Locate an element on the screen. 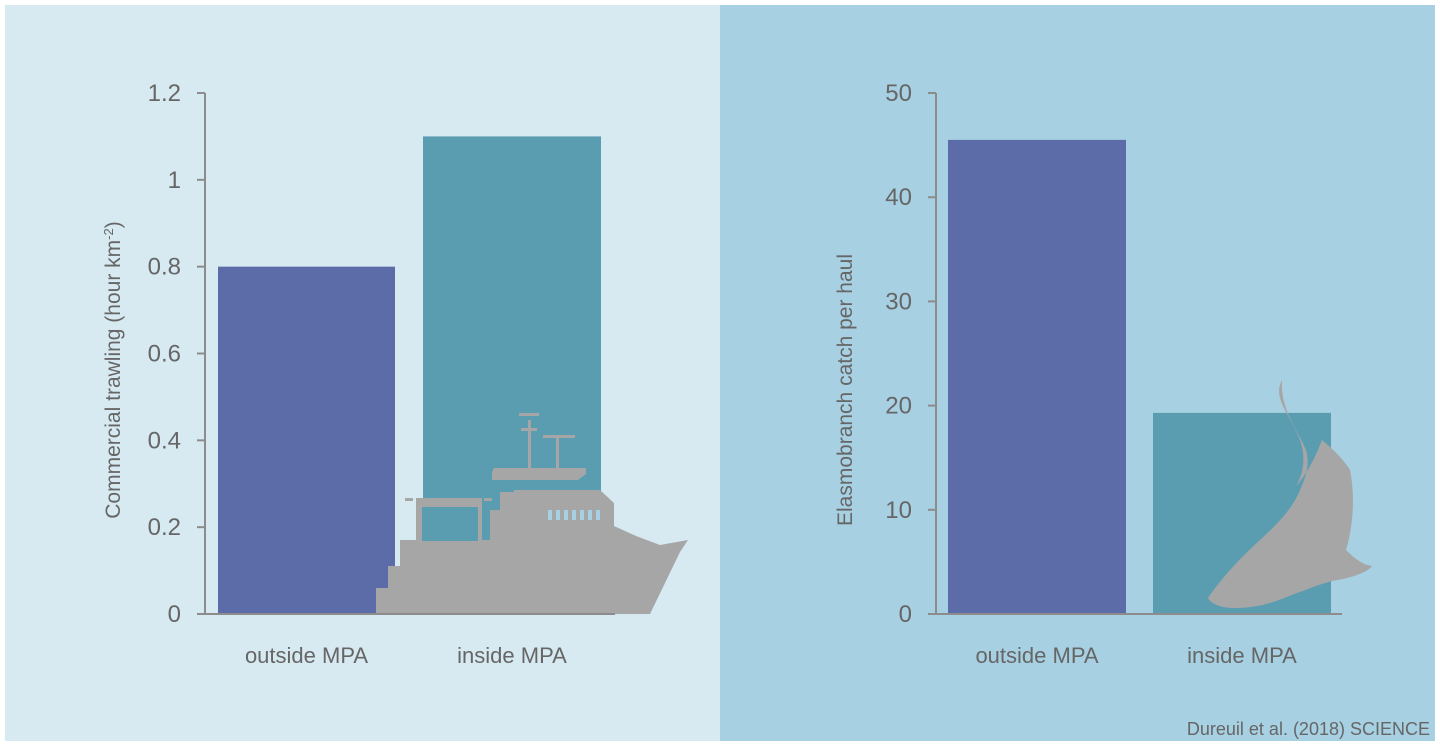 Image resolution: width=1440 pixels, height=751 pixels. trawler-boat-icon is located at coordinates (532, 513).